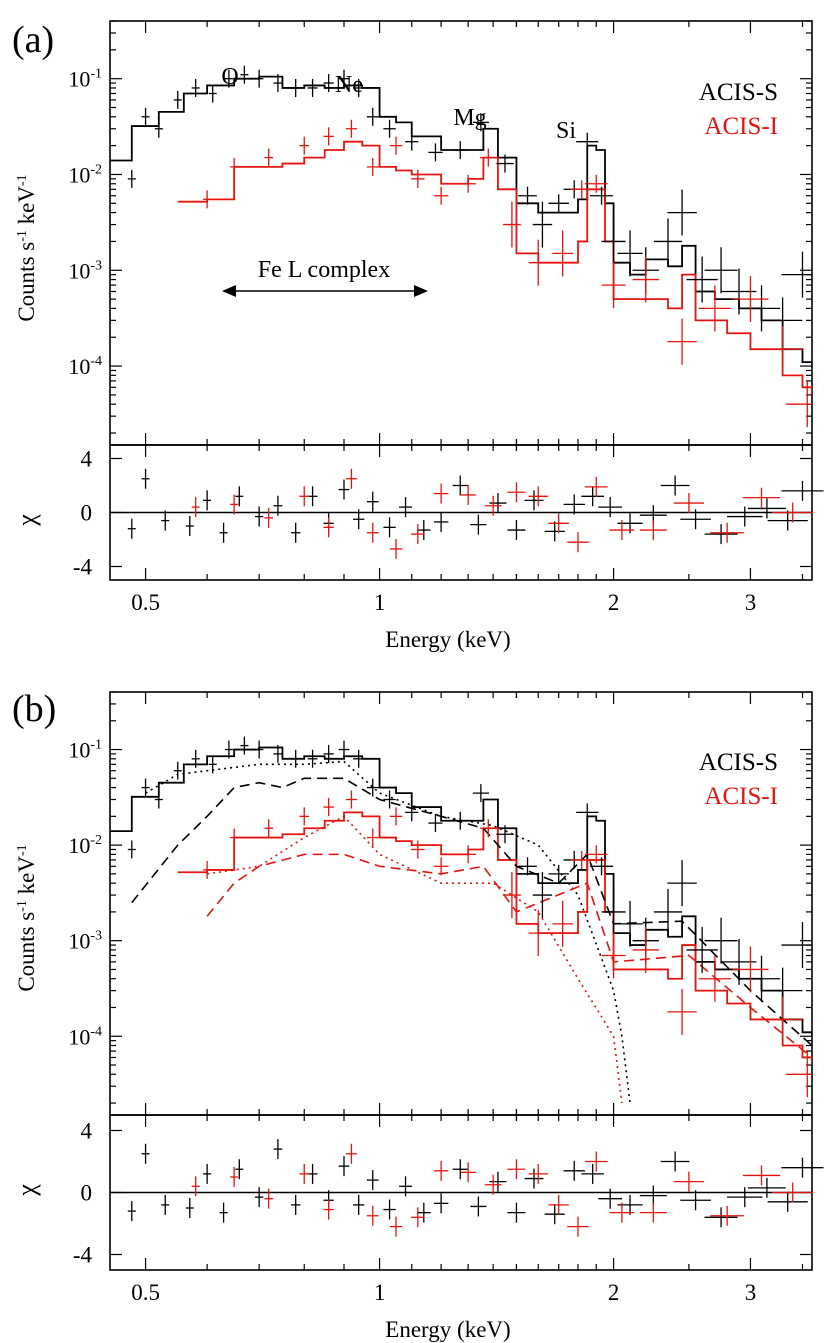 This screenshot has width=830, height=1343. Describe the element at coordinates (448, 1209) in the screenshot. I see `residual-plot-b: 0.5 1 2 3 4 0 -4` at that location.